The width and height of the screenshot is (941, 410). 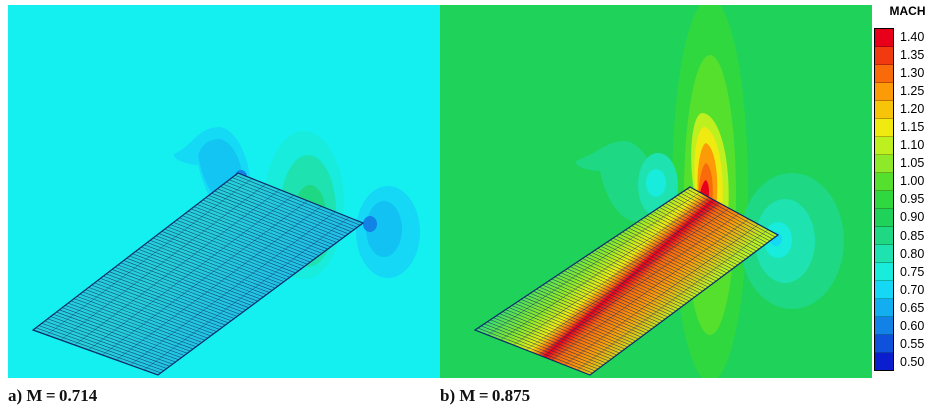 I want to click on wing-mesh-b, so click(x=626, y=281).